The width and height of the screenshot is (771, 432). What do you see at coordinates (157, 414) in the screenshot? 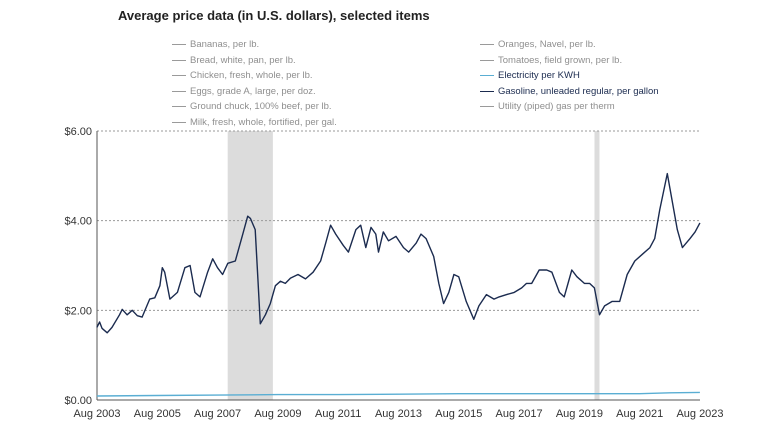
I see `x-tick-label: Aug 2005` at bounding box center [157, 414].